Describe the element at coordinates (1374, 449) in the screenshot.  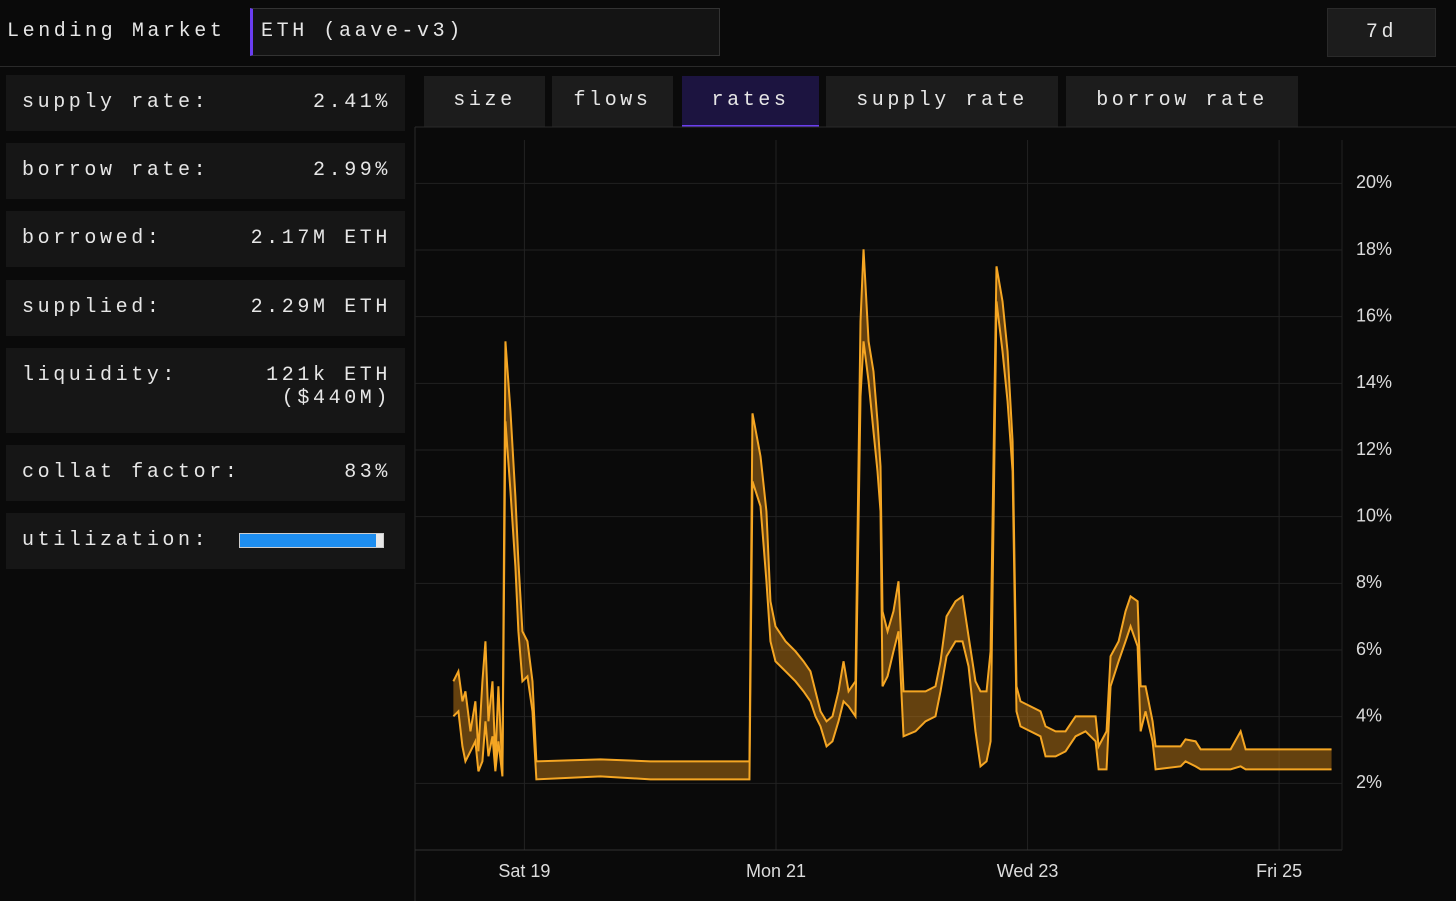
I see `y-tick-label: 12%` at that location.